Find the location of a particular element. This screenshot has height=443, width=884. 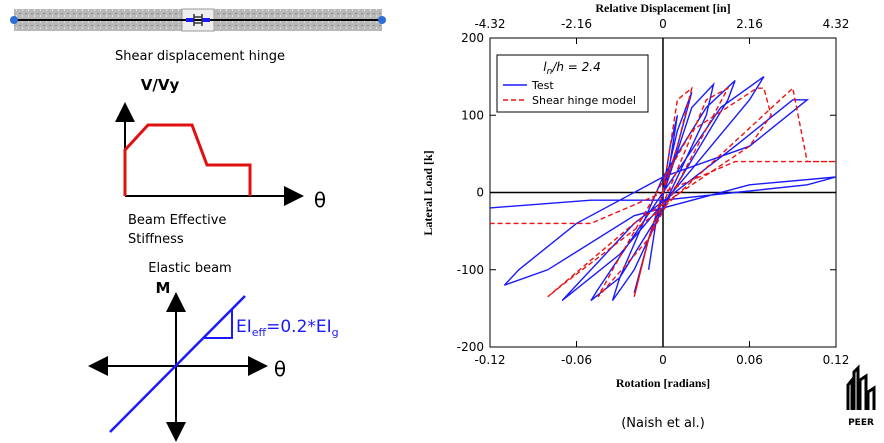

x-tick-label: -0.12 is located at coordinates (489, 360).